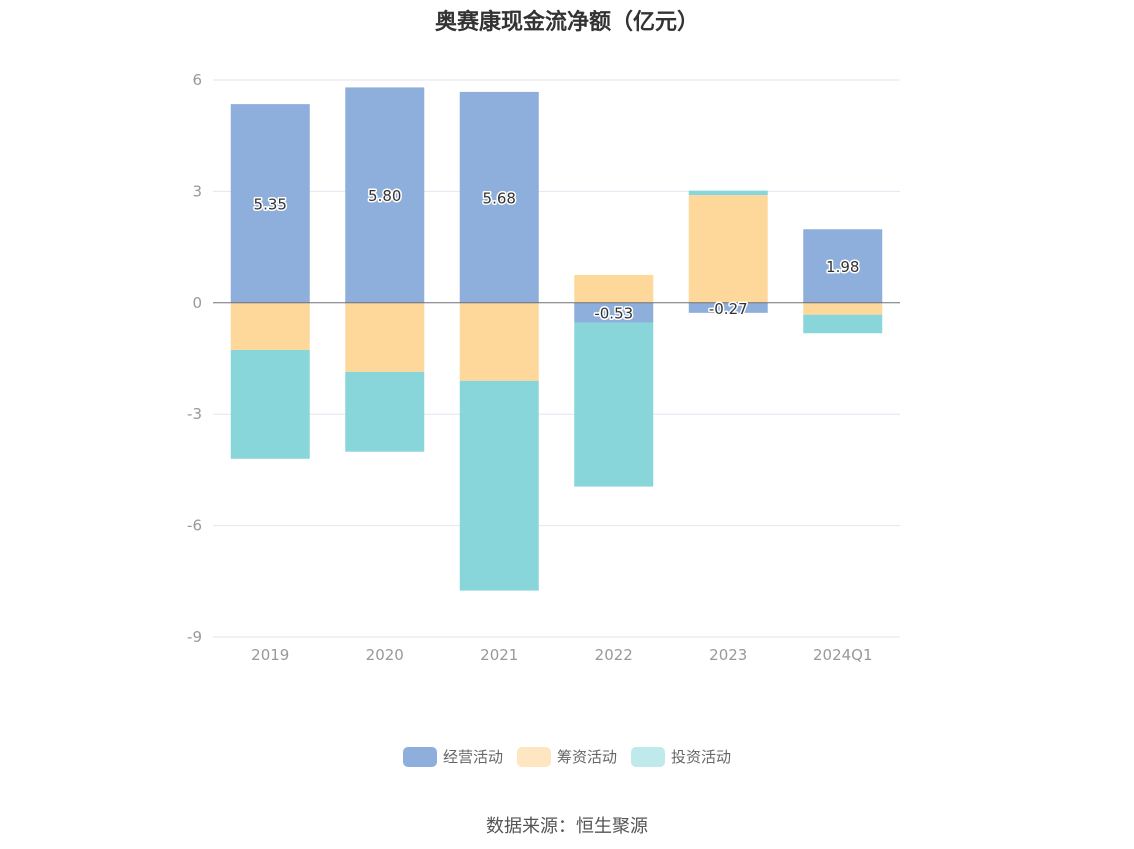  I want to click on data-label: 5.68, so click(499, 198).